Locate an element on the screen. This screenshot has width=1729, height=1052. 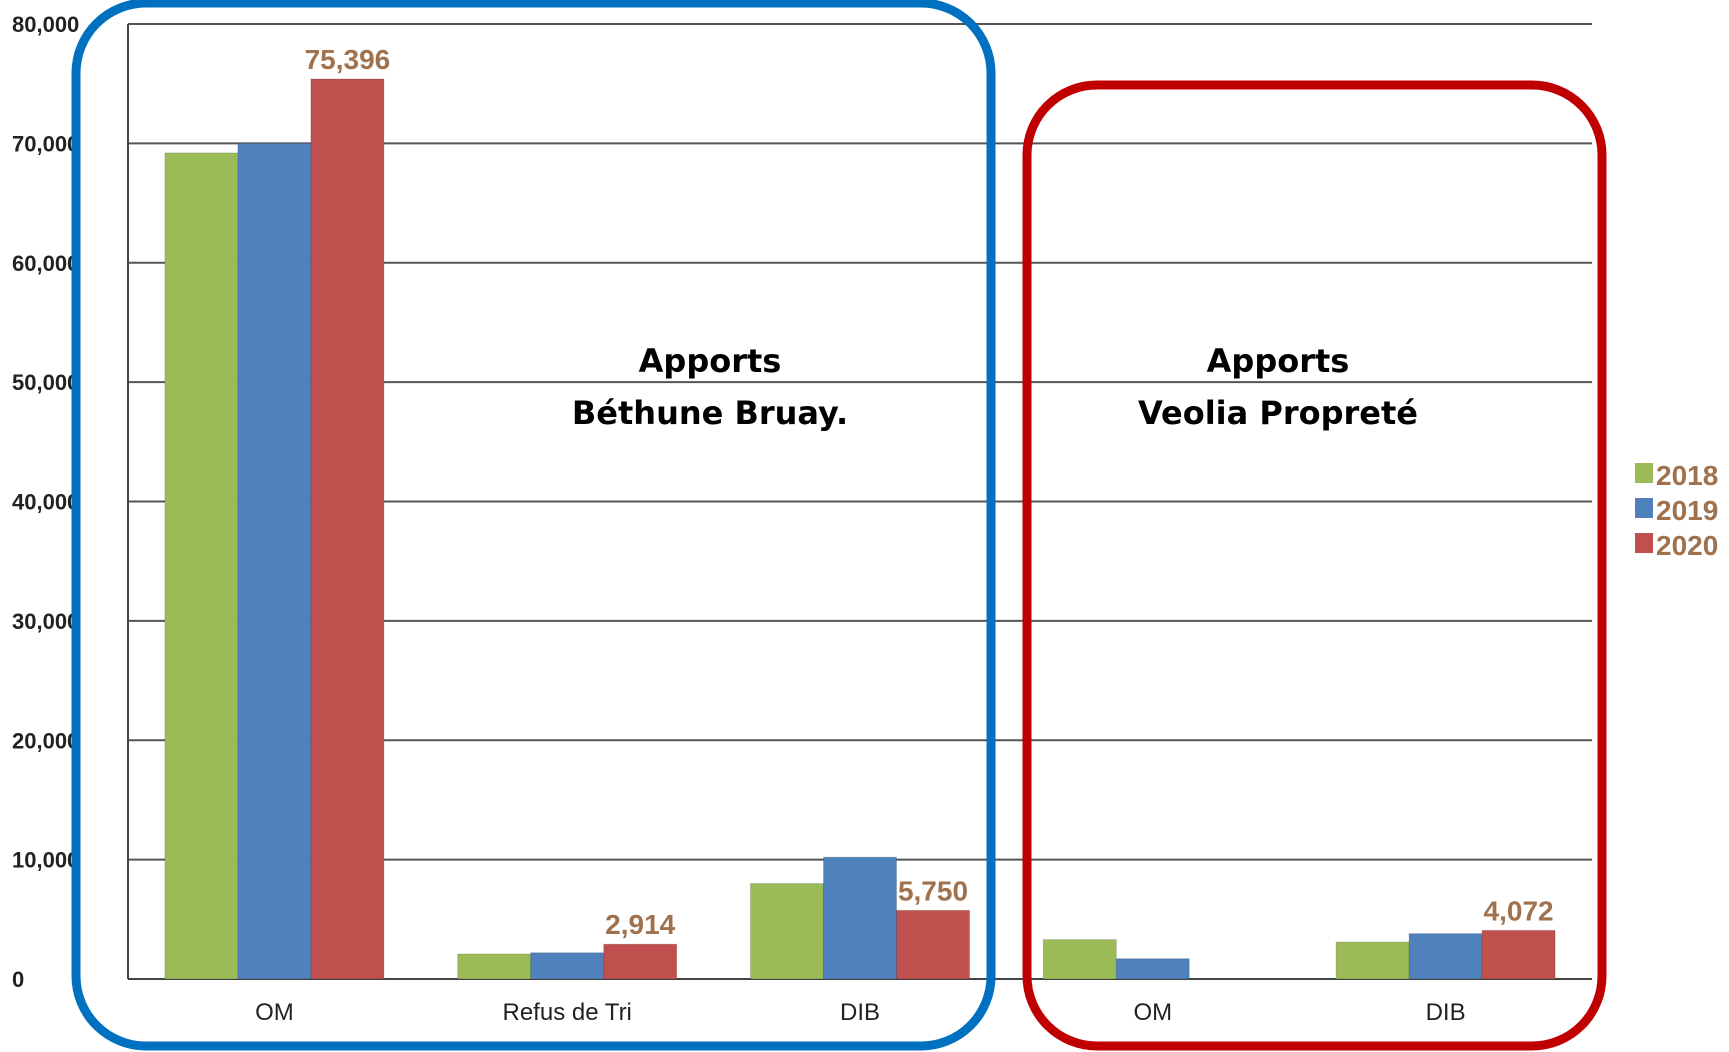
legend-label: 2020 is located at coordinates (1687, 545).